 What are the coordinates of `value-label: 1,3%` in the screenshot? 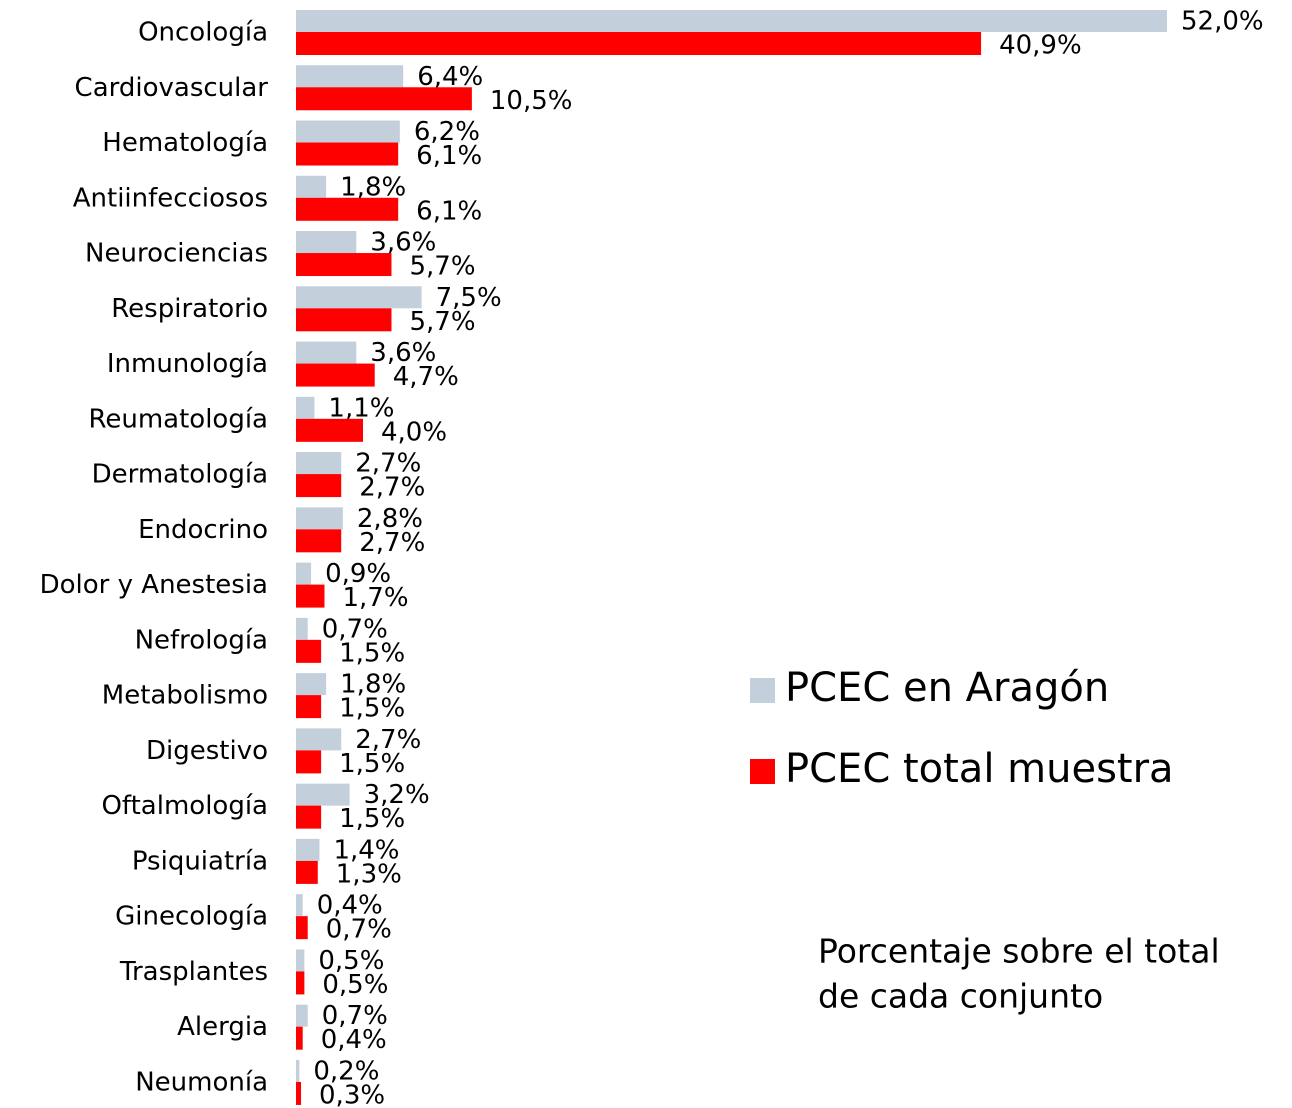 It's located at (369, 874).